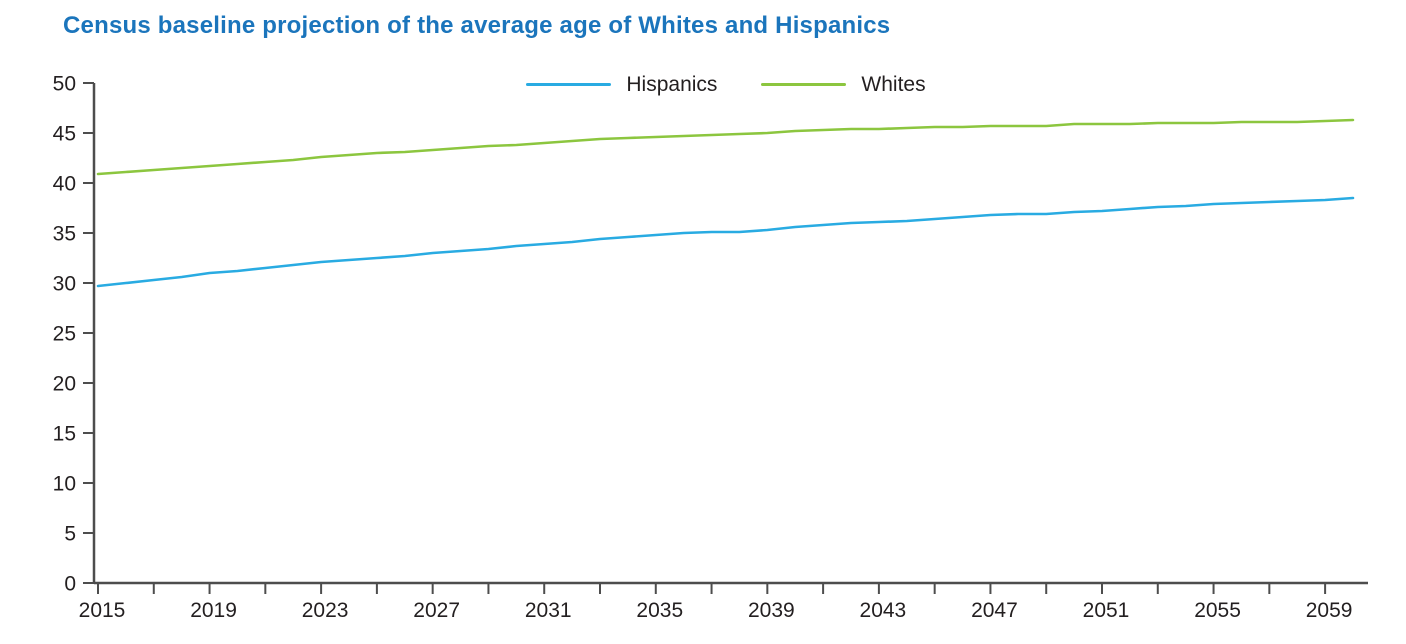 The height and width of the screenshot is (644, 1406). What do you see at coordinates (1329, 610) in the screenshot?
I see `x-tick-label: 2059` at bounding box center [1329, 610].